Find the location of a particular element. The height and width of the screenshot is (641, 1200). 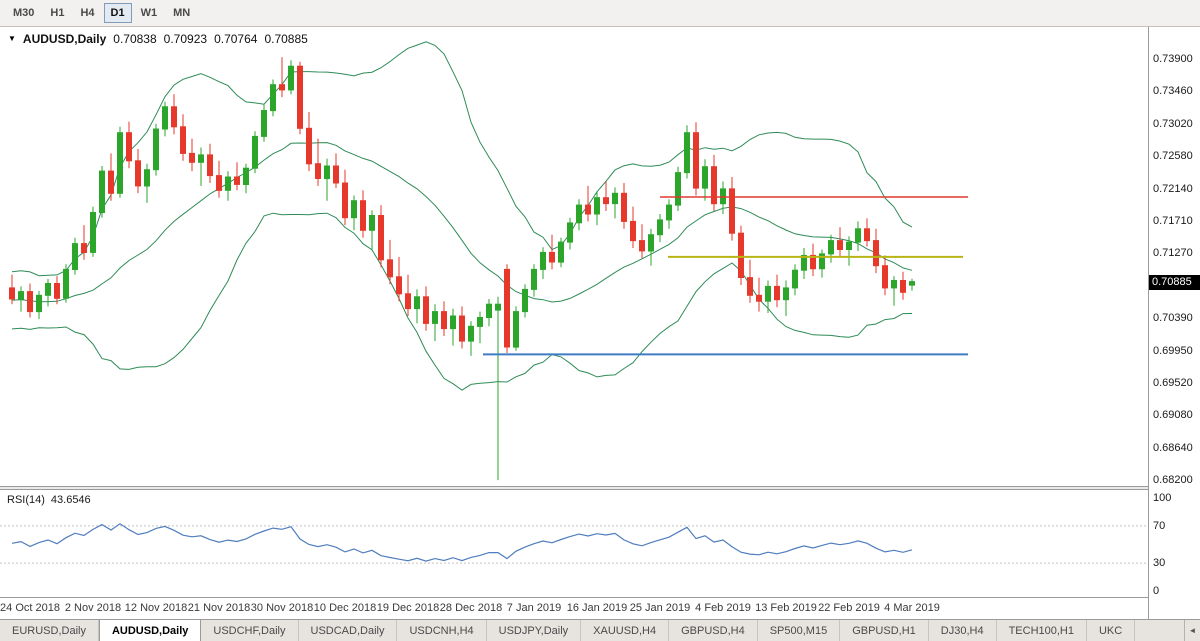

price-axis-label: 0.71270 is located at coordinates (1173, 253).